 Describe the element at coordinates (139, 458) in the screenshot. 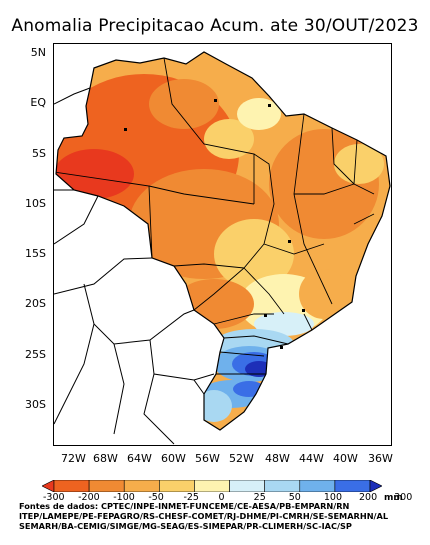

I see `lon-label: 64W` at that location.